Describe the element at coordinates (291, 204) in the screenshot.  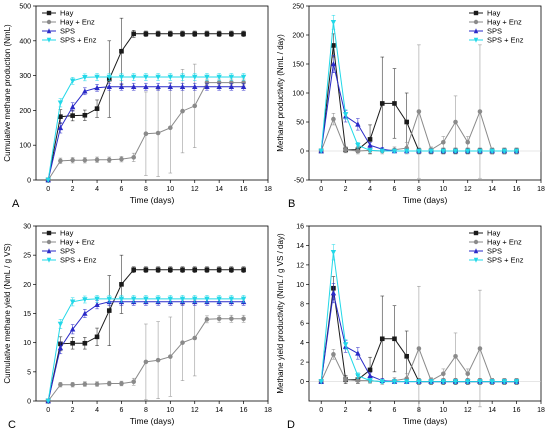
I see `panel-label: B` at that location.